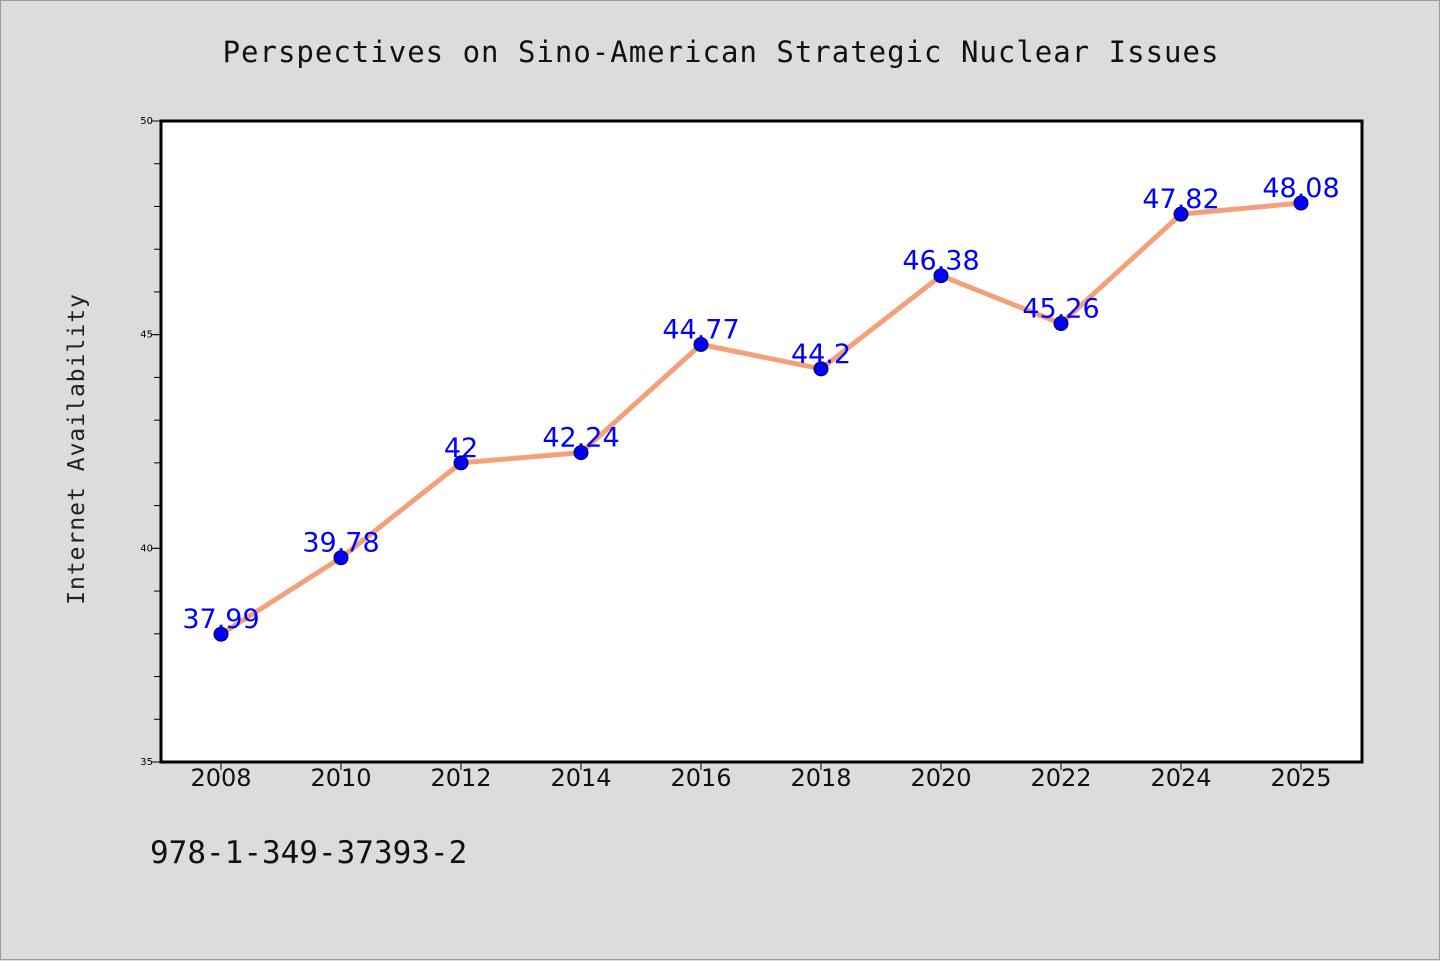 The height and width of the screenshot is (961, 1440). What do you see at coordinates (460, 778) in the screenshot?
I see `x-tick-label: 2012` at bounding box center [460, 778].